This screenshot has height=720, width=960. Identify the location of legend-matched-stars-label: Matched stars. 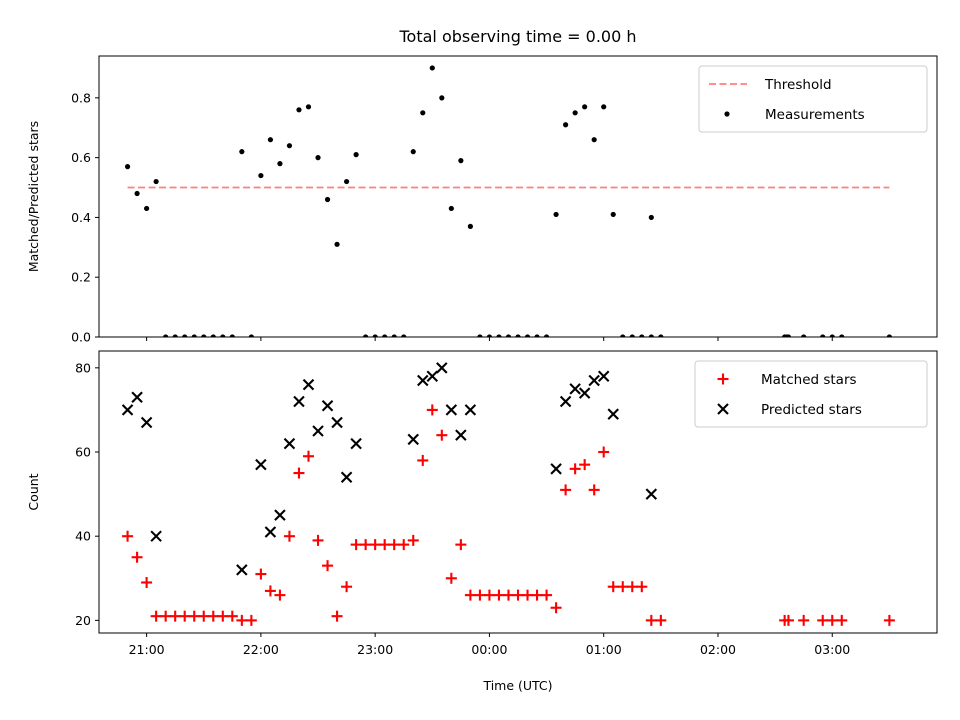
(809, 380).